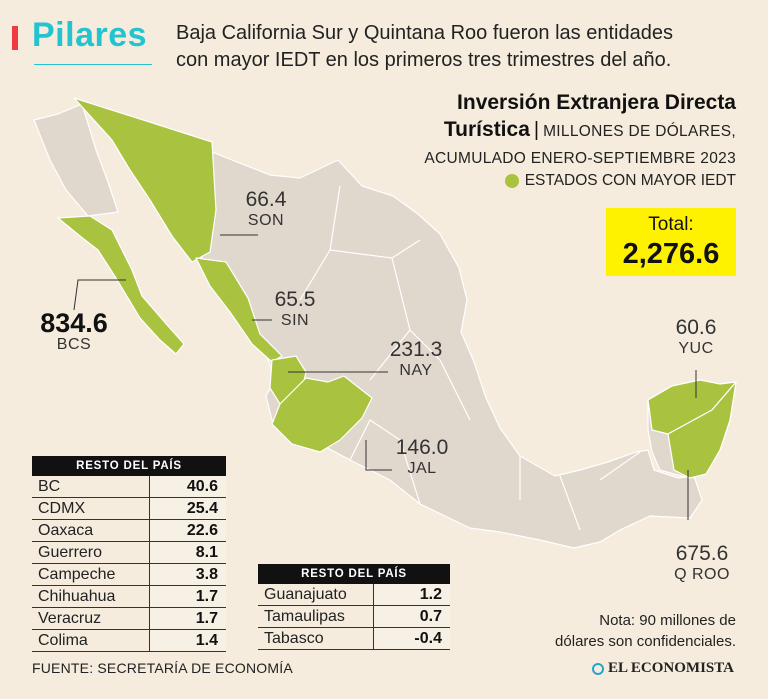 The image size is (768, 699). Describe the element at coordinates (667, 620) in the screenshot. I see `note-line-1: Nota: 90 millones de` at that location.